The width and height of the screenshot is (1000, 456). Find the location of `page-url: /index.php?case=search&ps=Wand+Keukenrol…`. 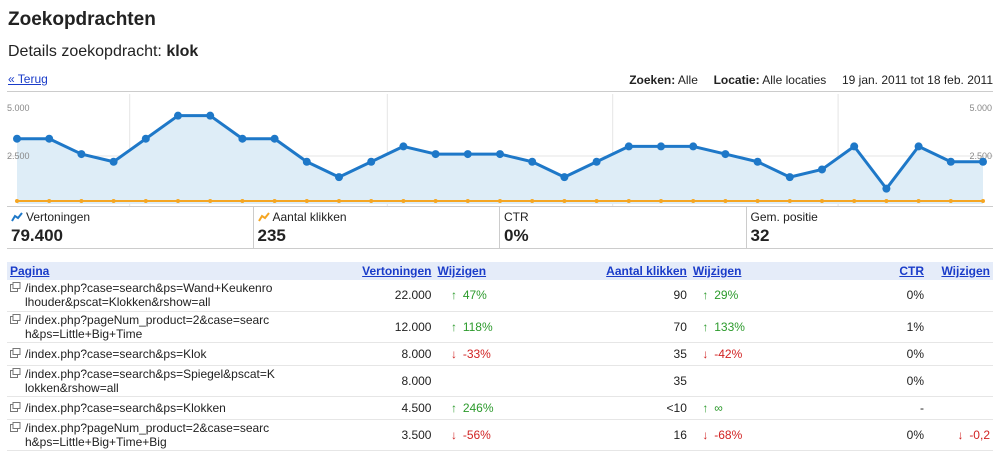

page-url: /index.php?case=search&ps=Wand+Keukenrol… is located at coordinates (149, 295).